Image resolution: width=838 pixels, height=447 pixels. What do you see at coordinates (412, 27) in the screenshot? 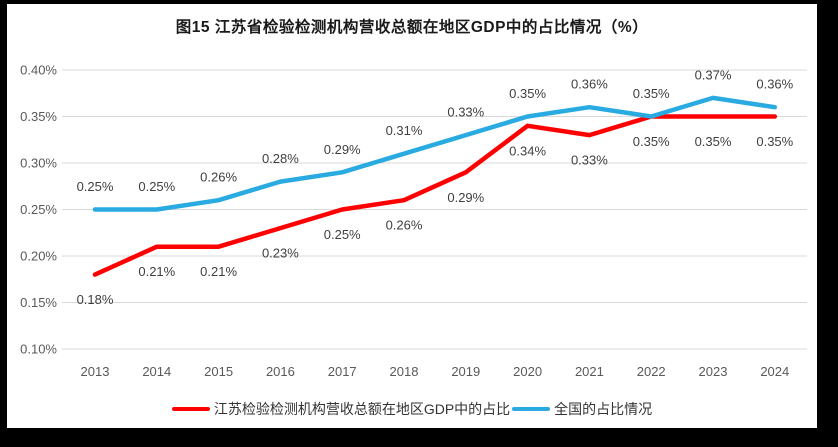
I see `chart-title: 图15 江苏省检验检测机构营收总额在地区GDP中的占比情况（%）` at bounding box center [412, 27].